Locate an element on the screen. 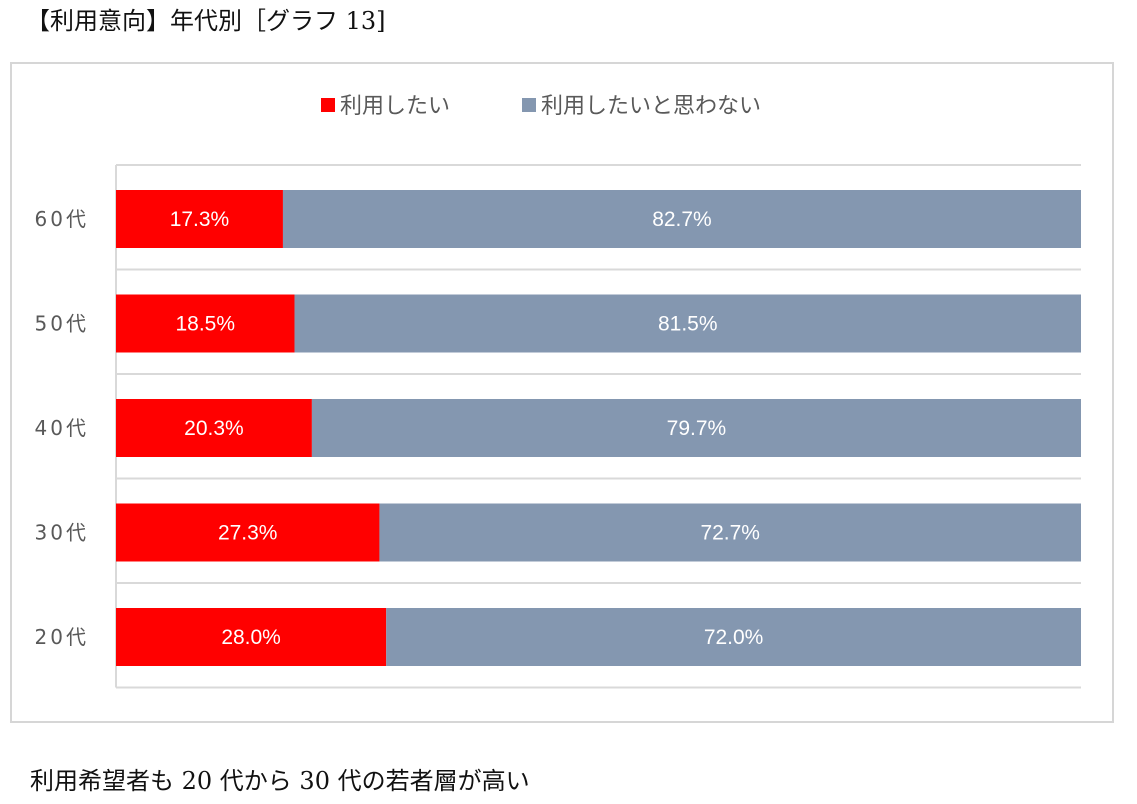 This screenshot has height=804, width=1137. data-label: 72.7% is located at coordinates (730, 533).